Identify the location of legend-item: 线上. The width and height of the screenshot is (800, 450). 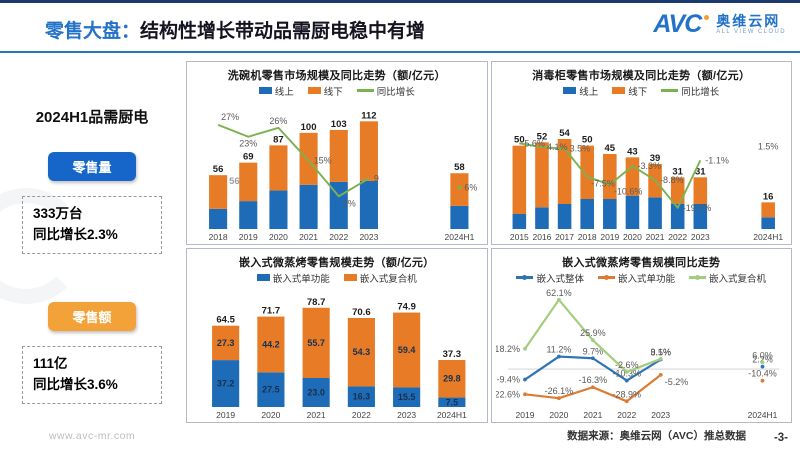
(580, 91).